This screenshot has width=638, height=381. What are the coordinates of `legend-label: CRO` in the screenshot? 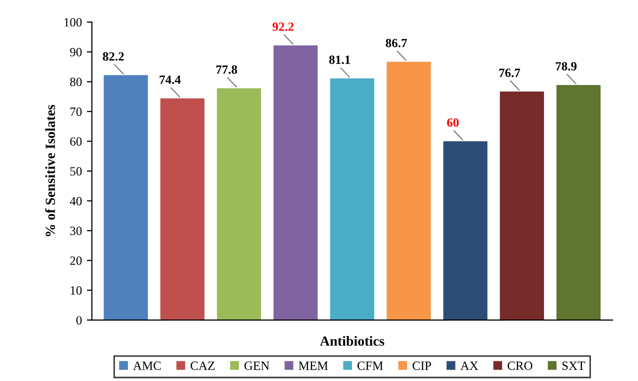 It's located at (520, 366).